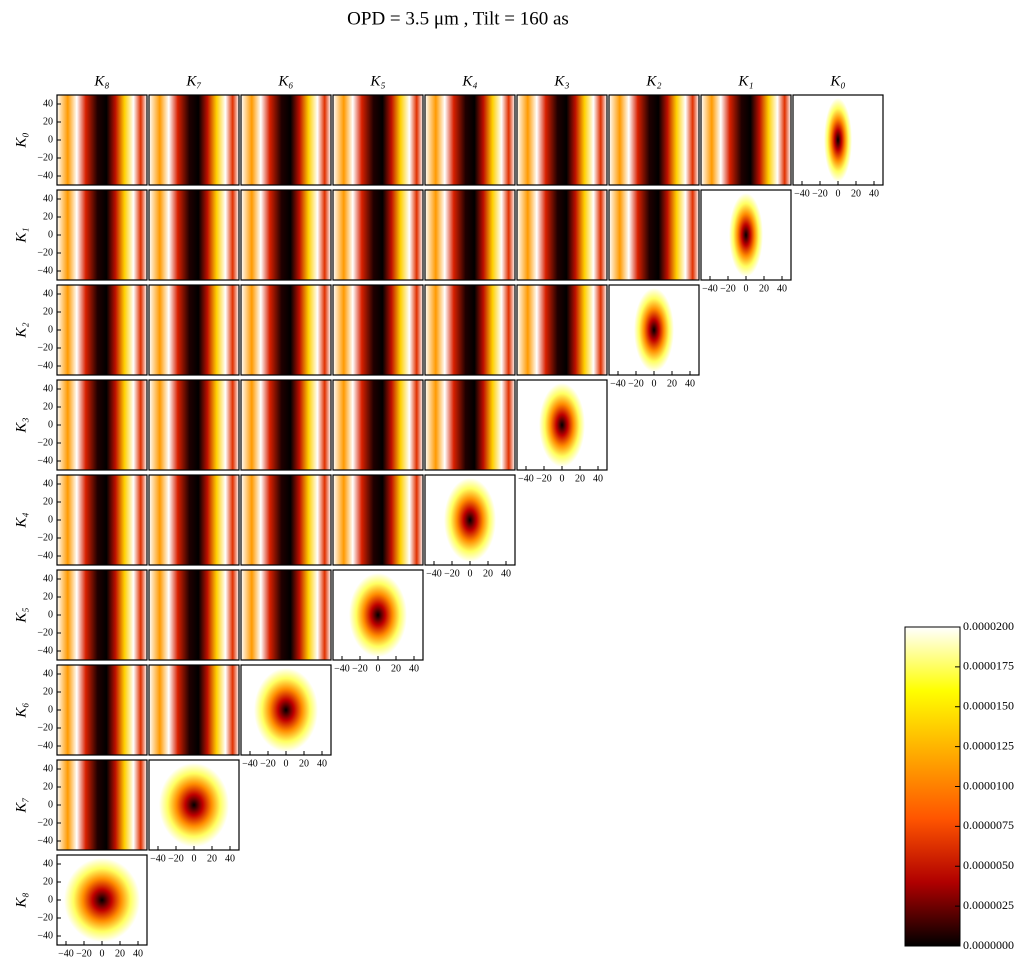 This screenshot has width=1027, height=962. Describe the element at coordinates (988, 945) in the screenshot. I see `colorbar-tick-label: 0.0000000` at that location.